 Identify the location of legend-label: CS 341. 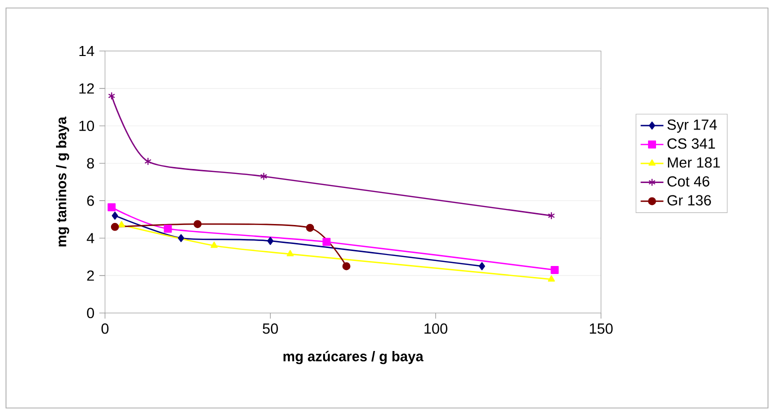
(691, 143).